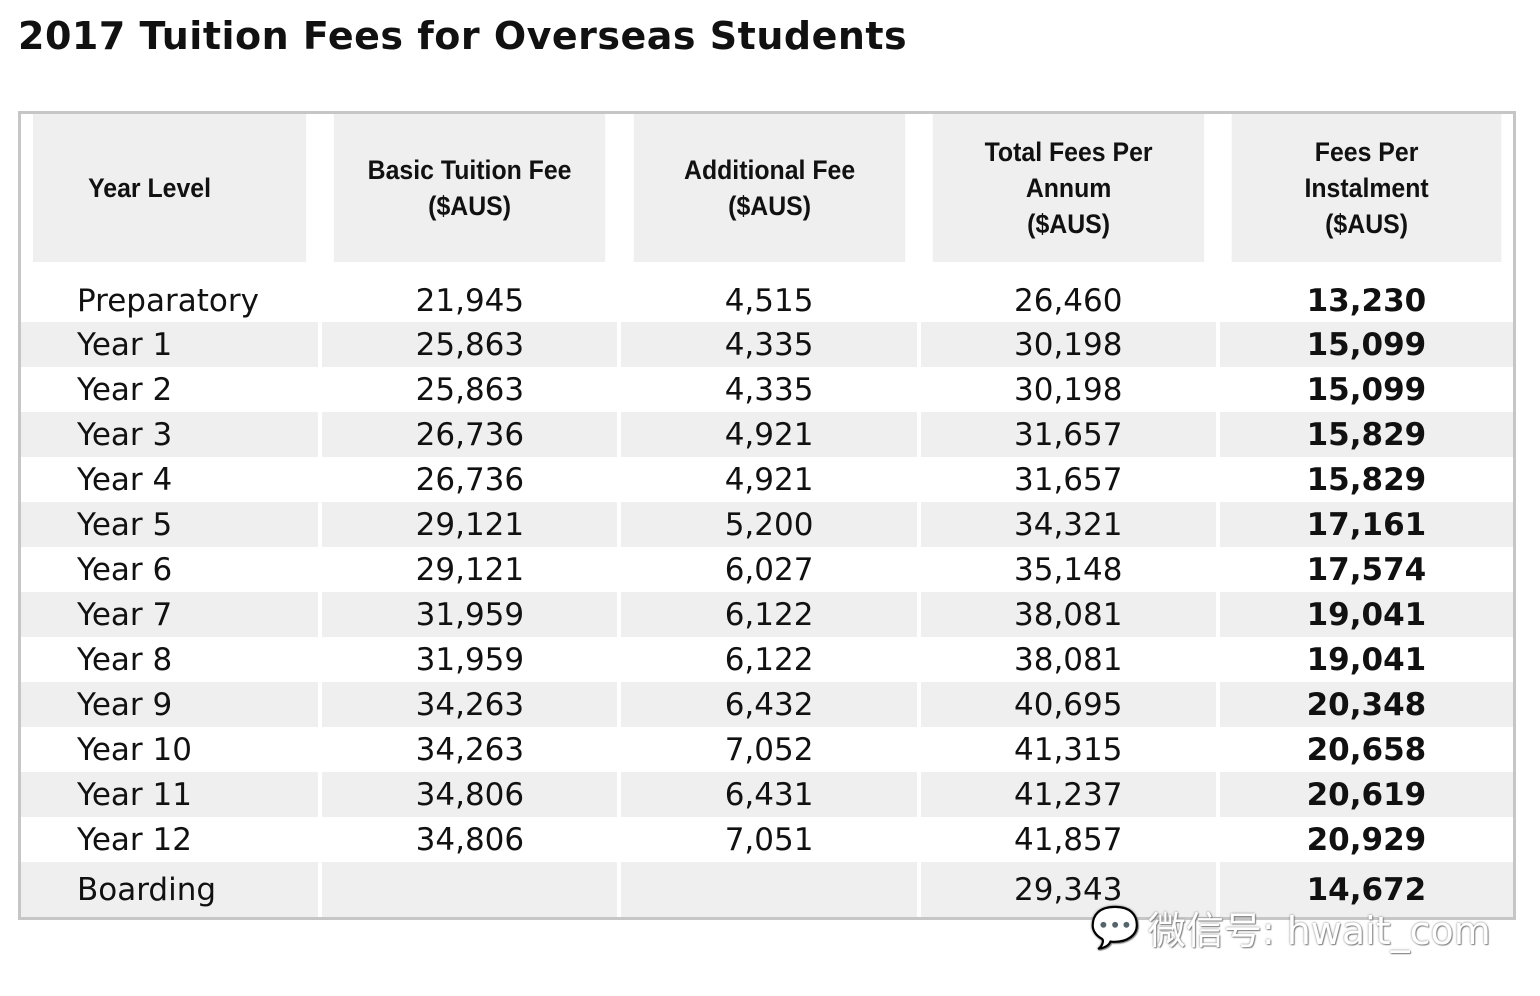 This screenshot has height=996, width=1540. Describe the element at coordinates (134, 749) in the screenshot. I see `cell-year-level: Year 10` at that location.